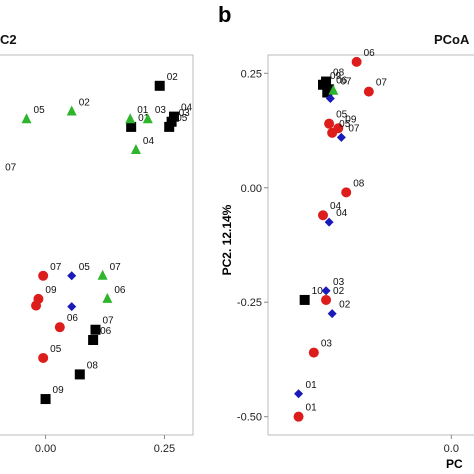 The image size is (474, 474). I want to click on point-label: 10, so click(318, 291).